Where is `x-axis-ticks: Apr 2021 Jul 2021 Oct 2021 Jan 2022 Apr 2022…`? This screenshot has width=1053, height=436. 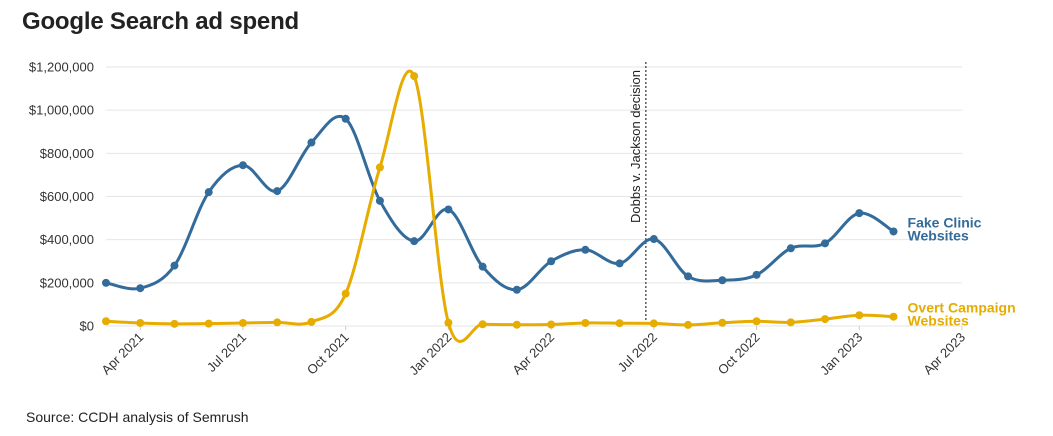 x-axis-ticks: Apr 2021 Jul 2021 Oct 2021 Jan 2022 Apr 2022… is located at coordinates (533, 352).